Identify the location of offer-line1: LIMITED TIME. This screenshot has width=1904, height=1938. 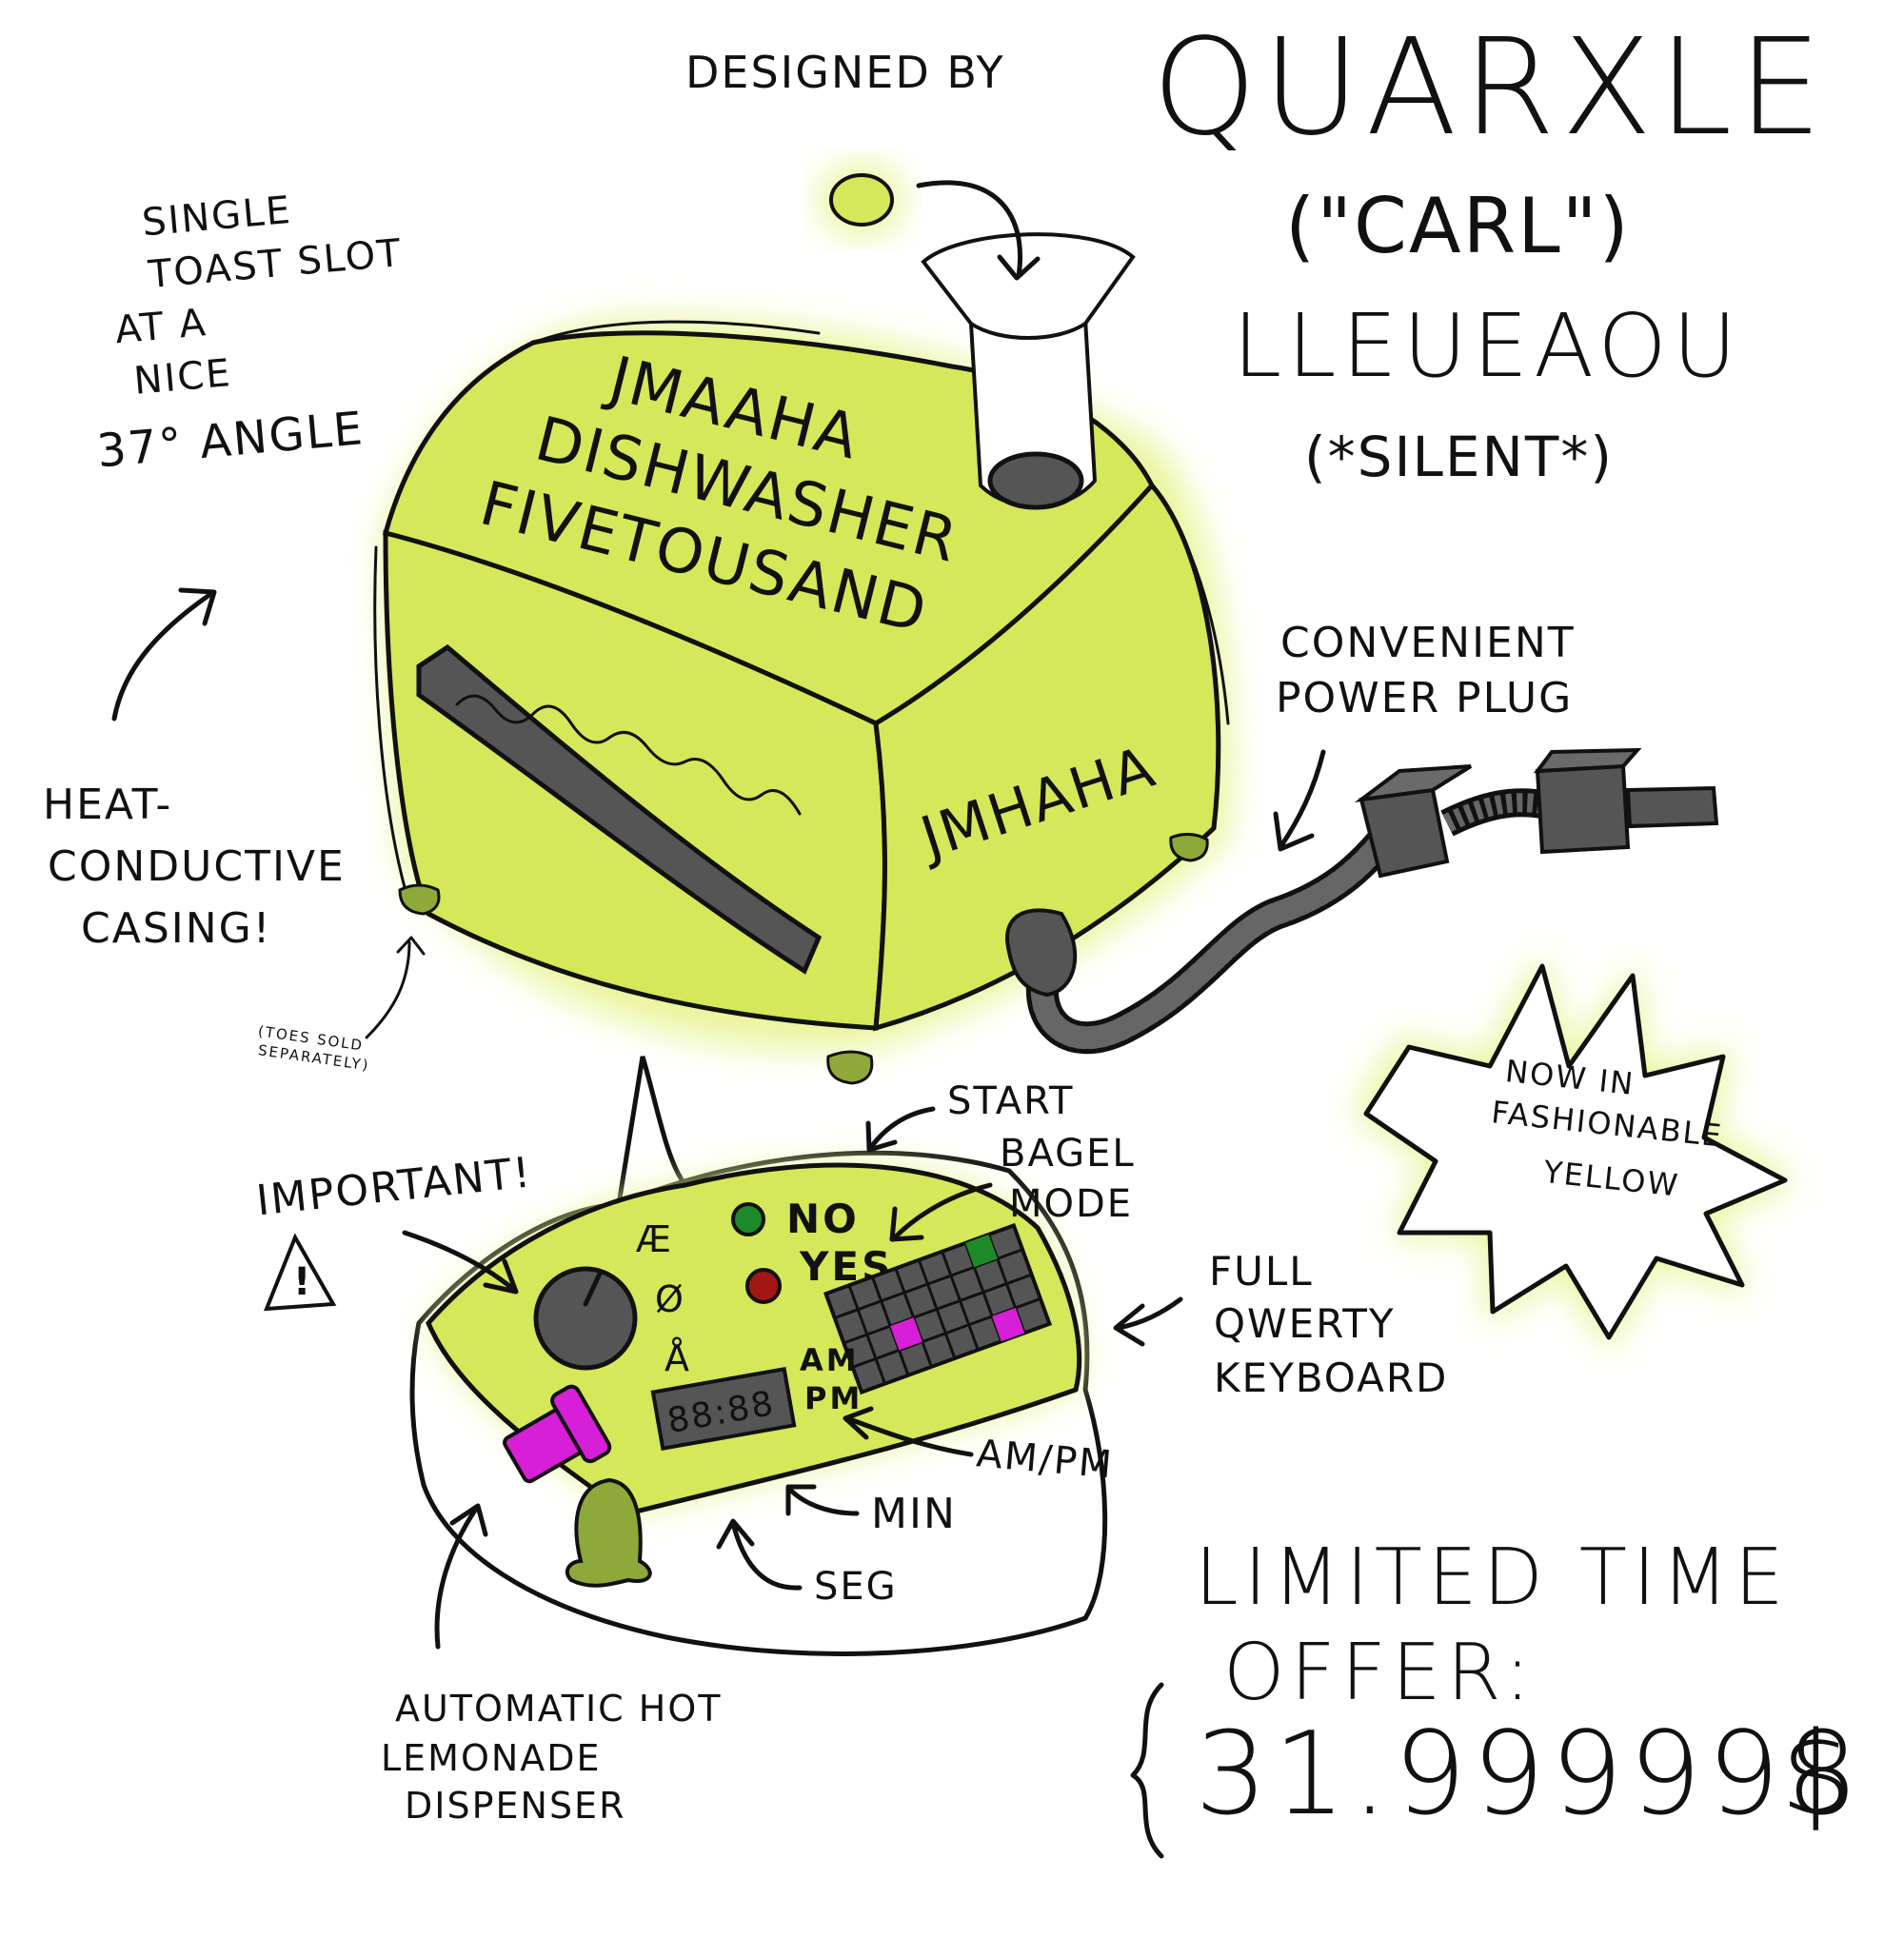
(1492, 1578).